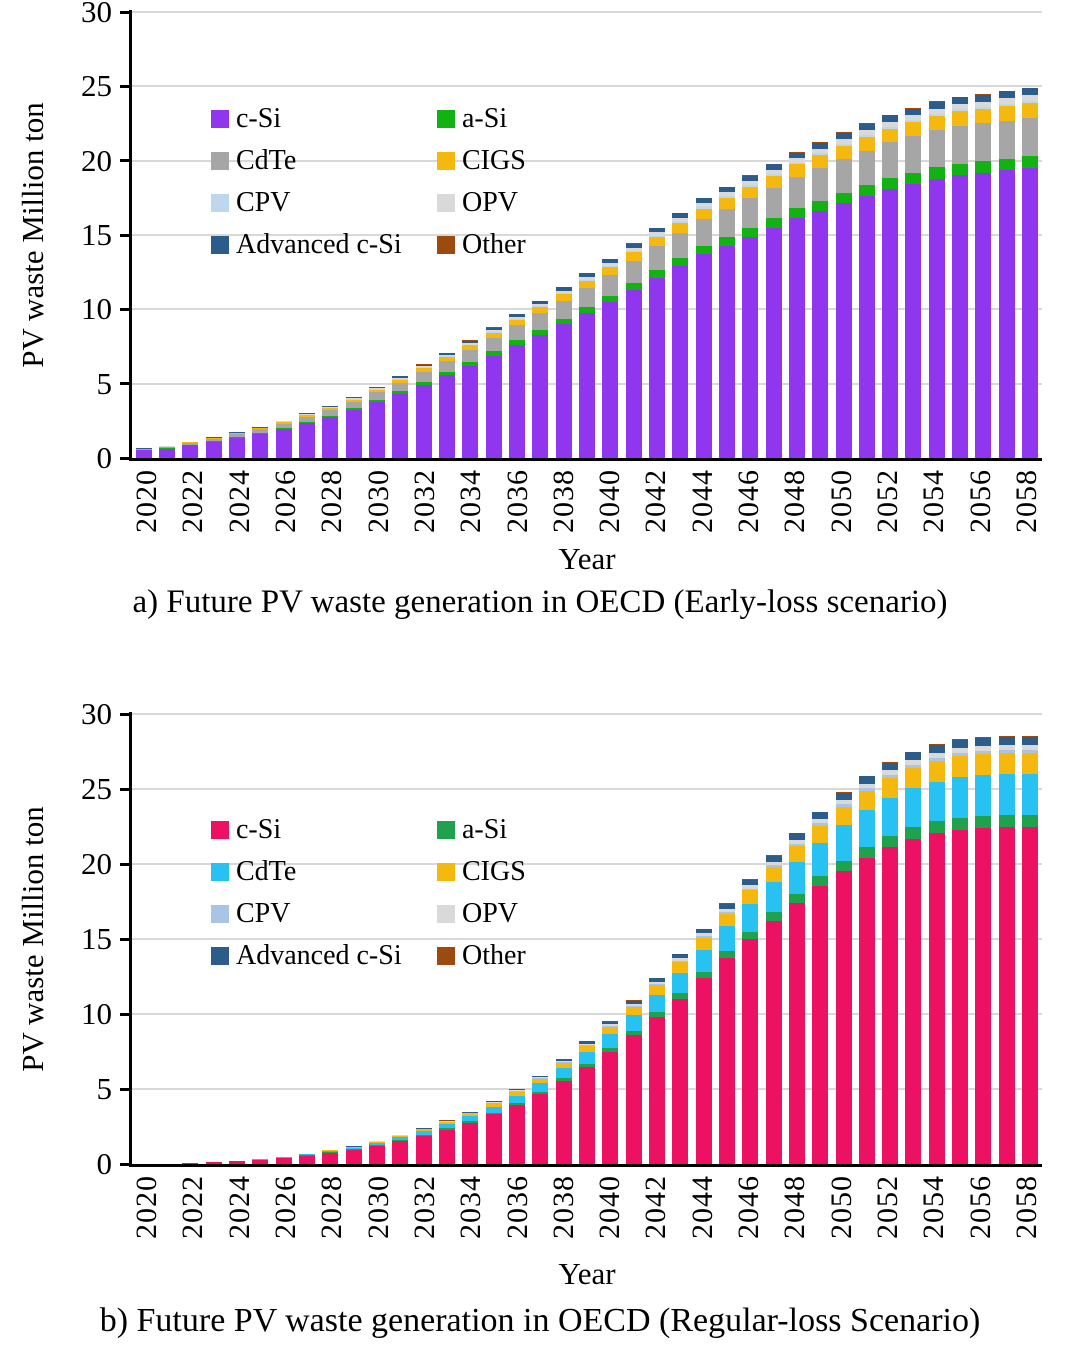  Describe the element at coordinates (481, 161) in the screenshot. I see `legend-item-CIGS: CIGS` at that location.